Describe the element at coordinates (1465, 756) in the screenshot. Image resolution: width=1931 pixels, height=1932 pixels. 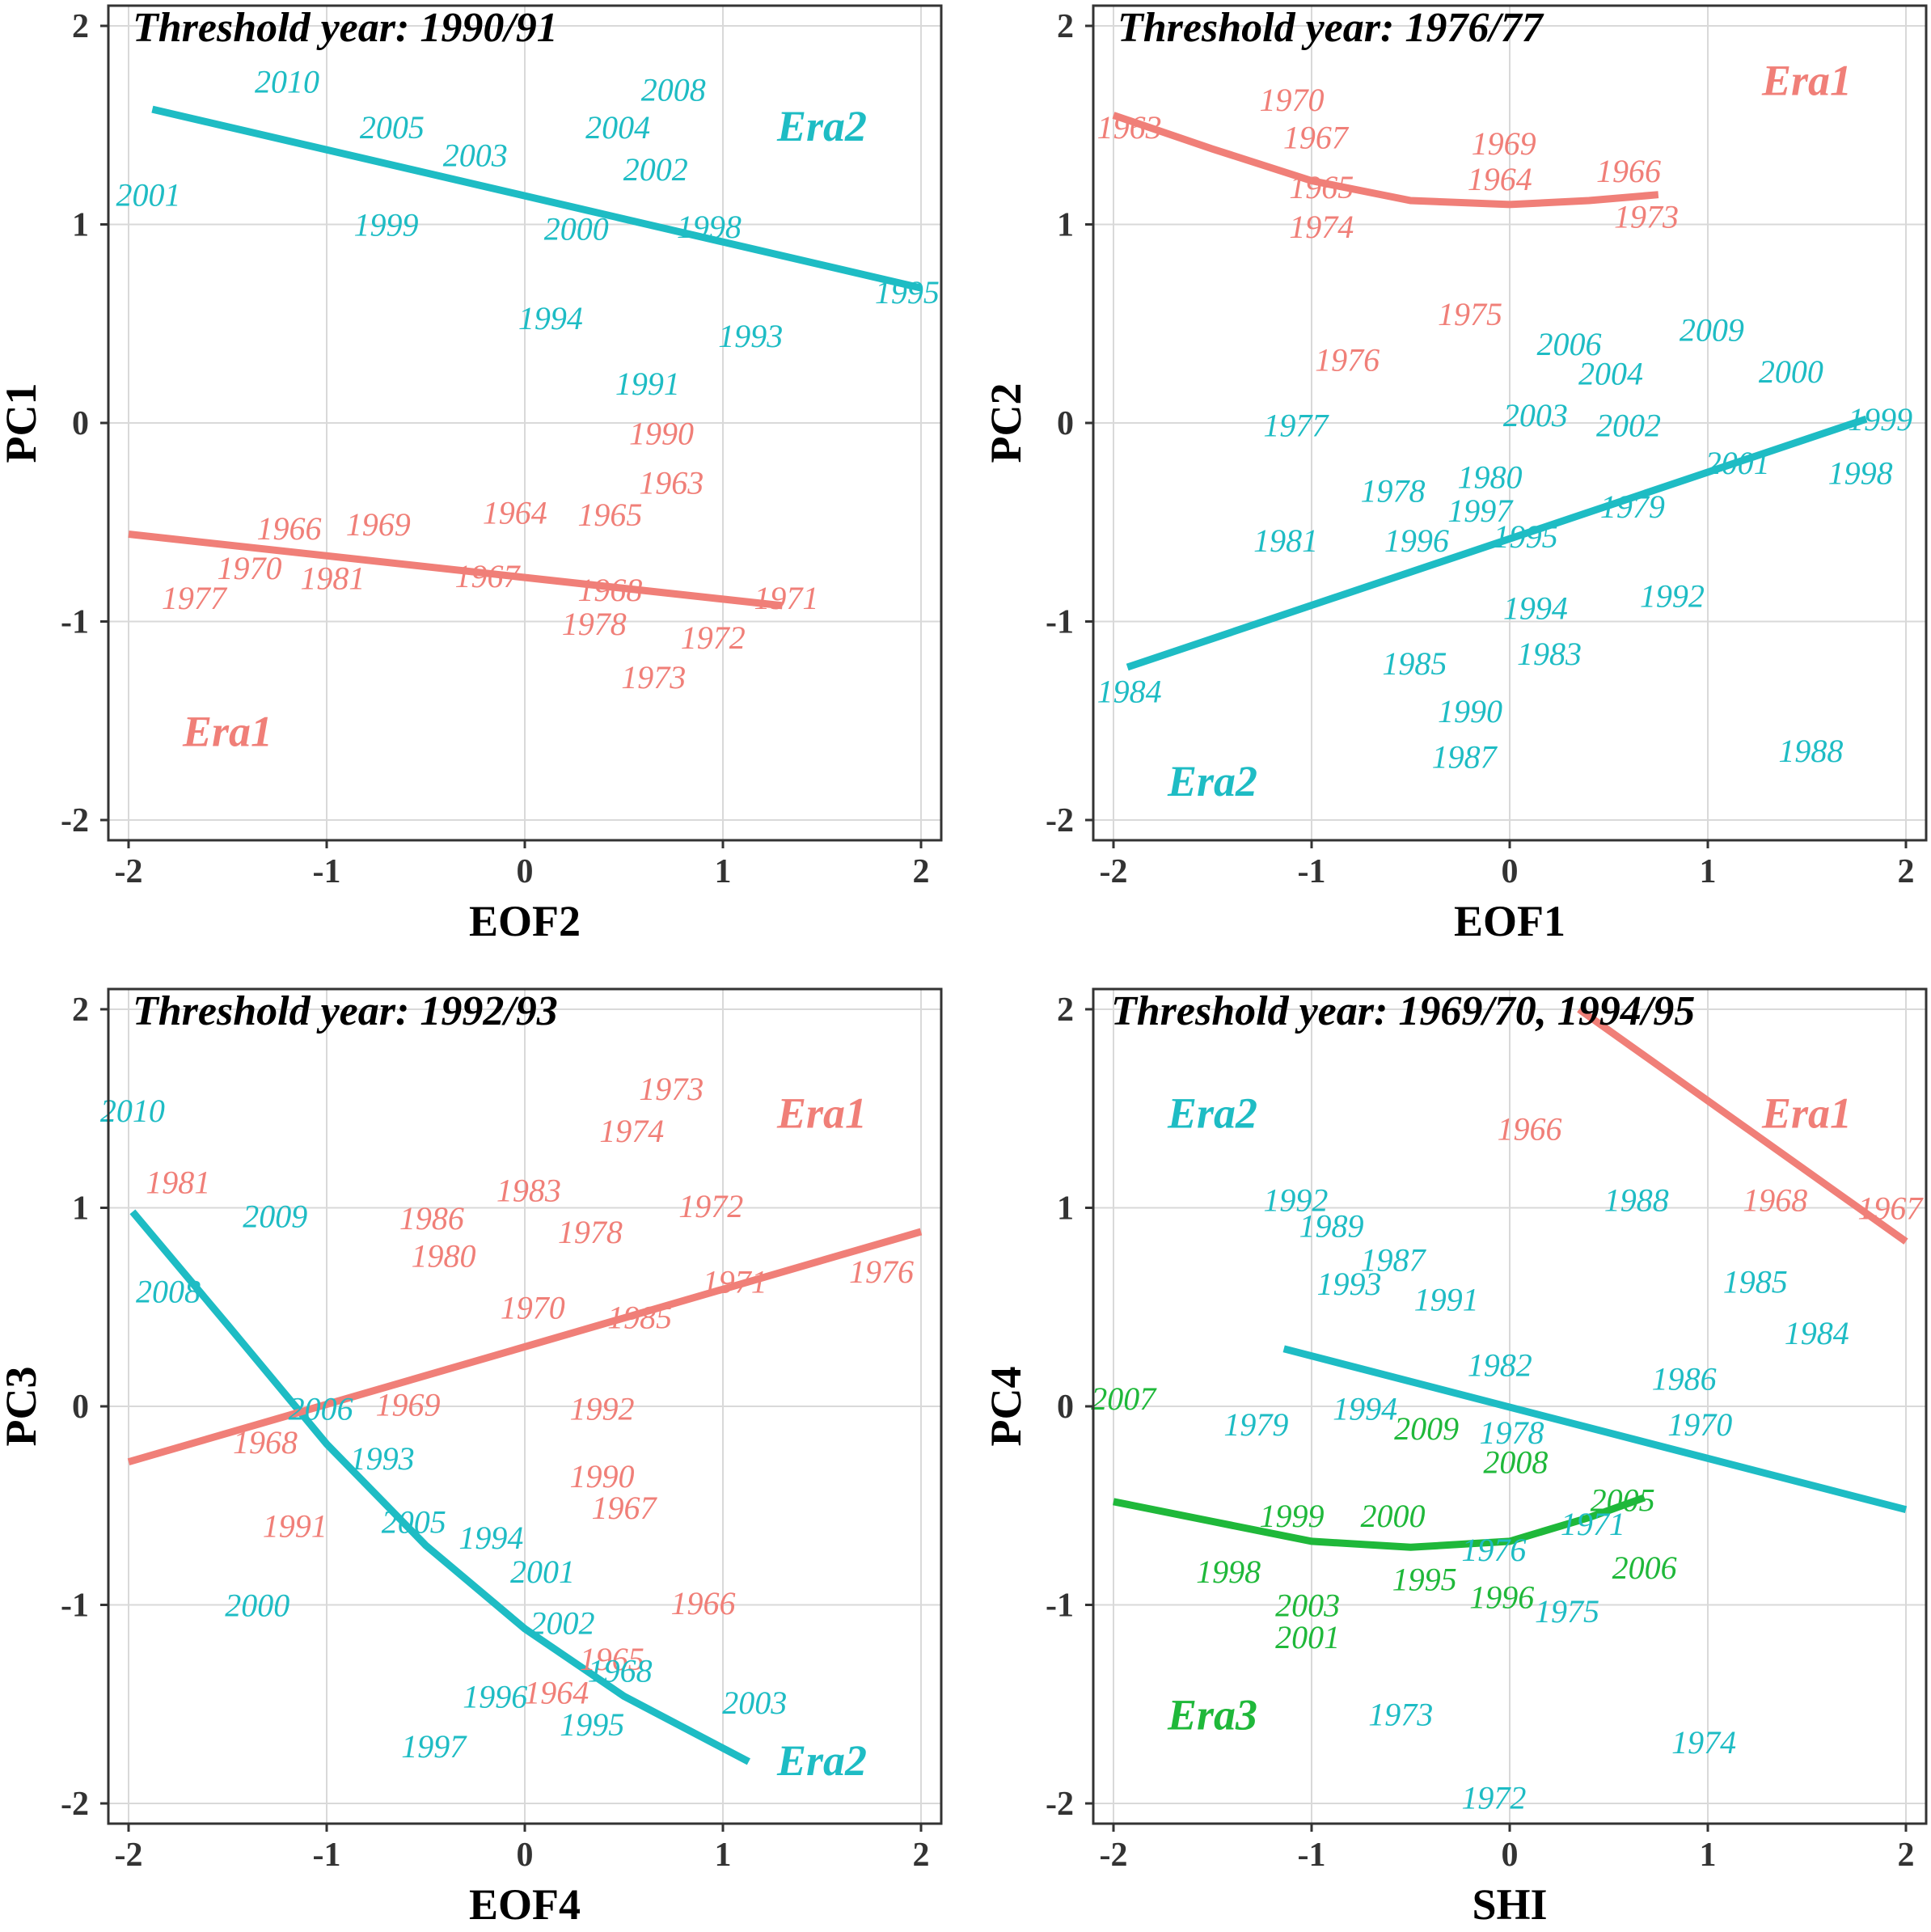
I see `data-point-label: 1987` at that location.